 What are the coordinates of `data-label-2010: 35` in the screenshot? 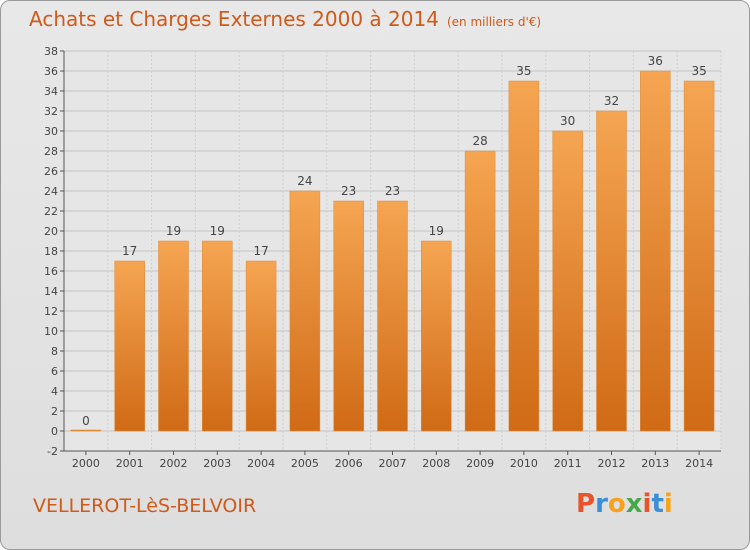 It's located at (523, 71).